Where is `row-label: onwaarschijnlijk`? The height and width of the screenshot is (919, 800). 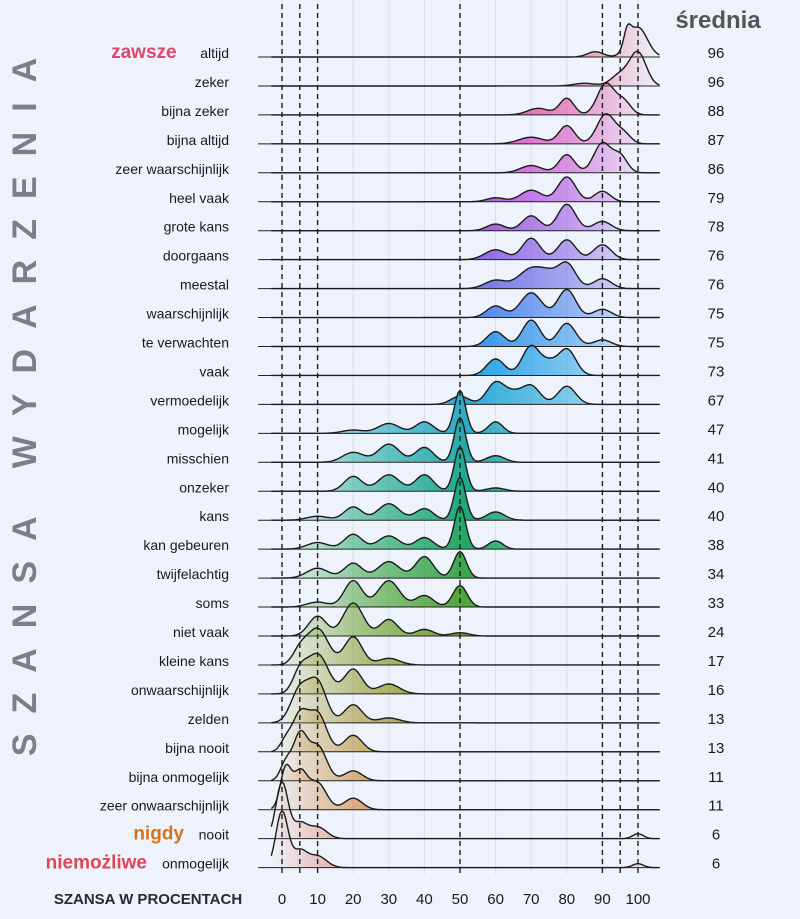 row-label: onwaarschijnlijk is located at coordinates (180, 690).